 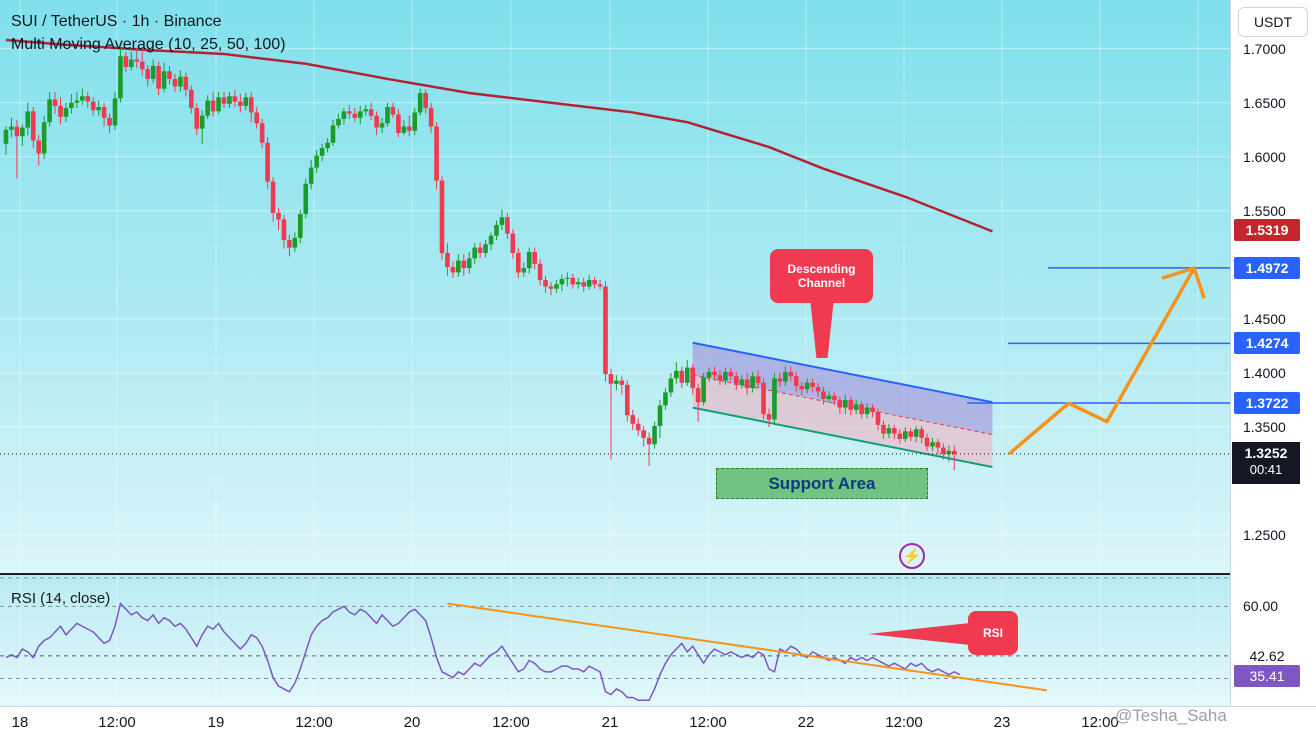 What do you see at coordinates (1264, 372) in the screenshot?
I see `price-tick-label: 1.4000` at bounding box center [1264, 372].